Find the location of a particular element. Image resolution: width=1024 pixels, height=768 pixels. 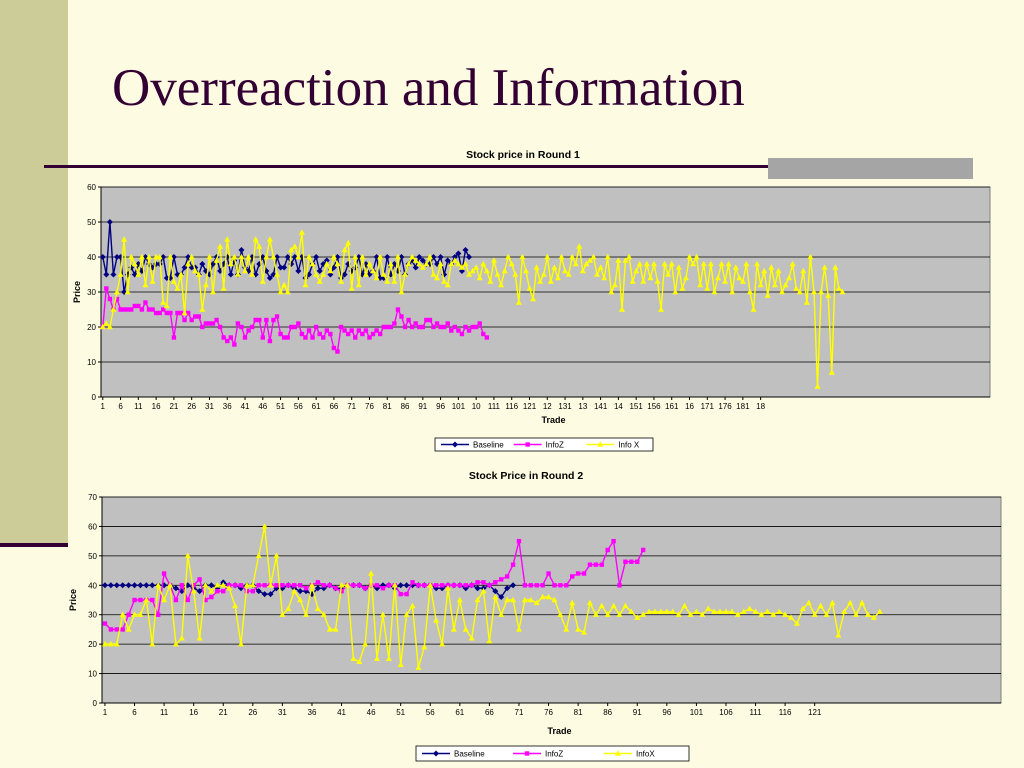

x-tick-label: 66 is located at coordinates (333, 406).